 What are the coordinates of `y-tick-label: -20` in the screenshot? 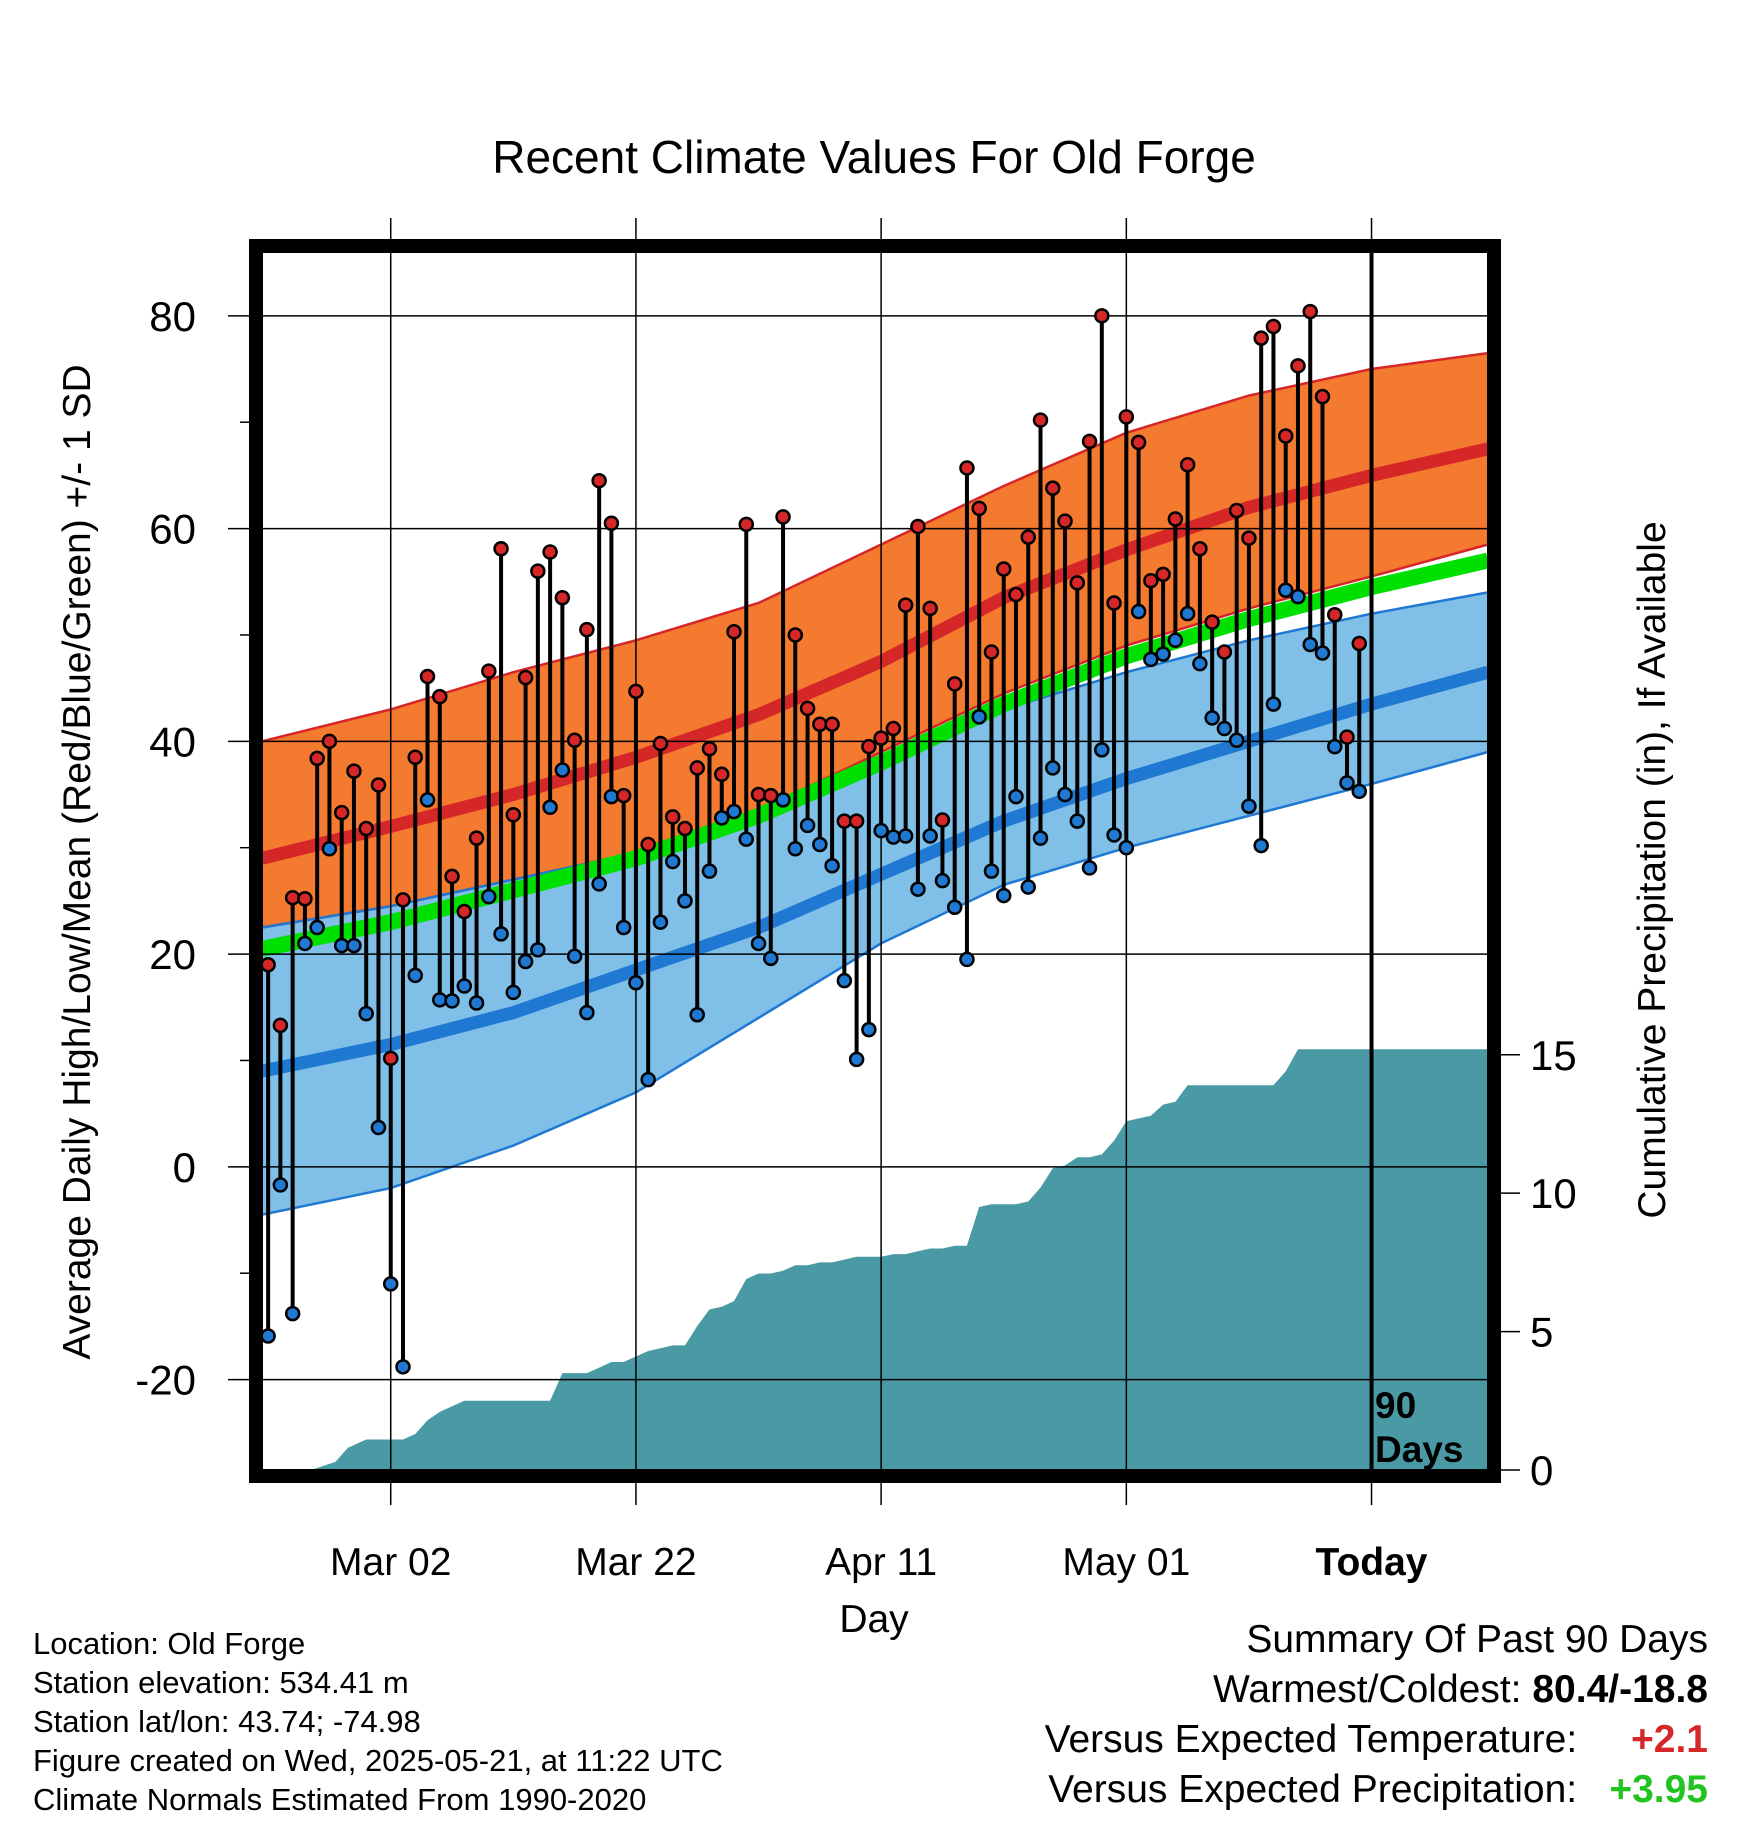 It's located at (165, 1380).